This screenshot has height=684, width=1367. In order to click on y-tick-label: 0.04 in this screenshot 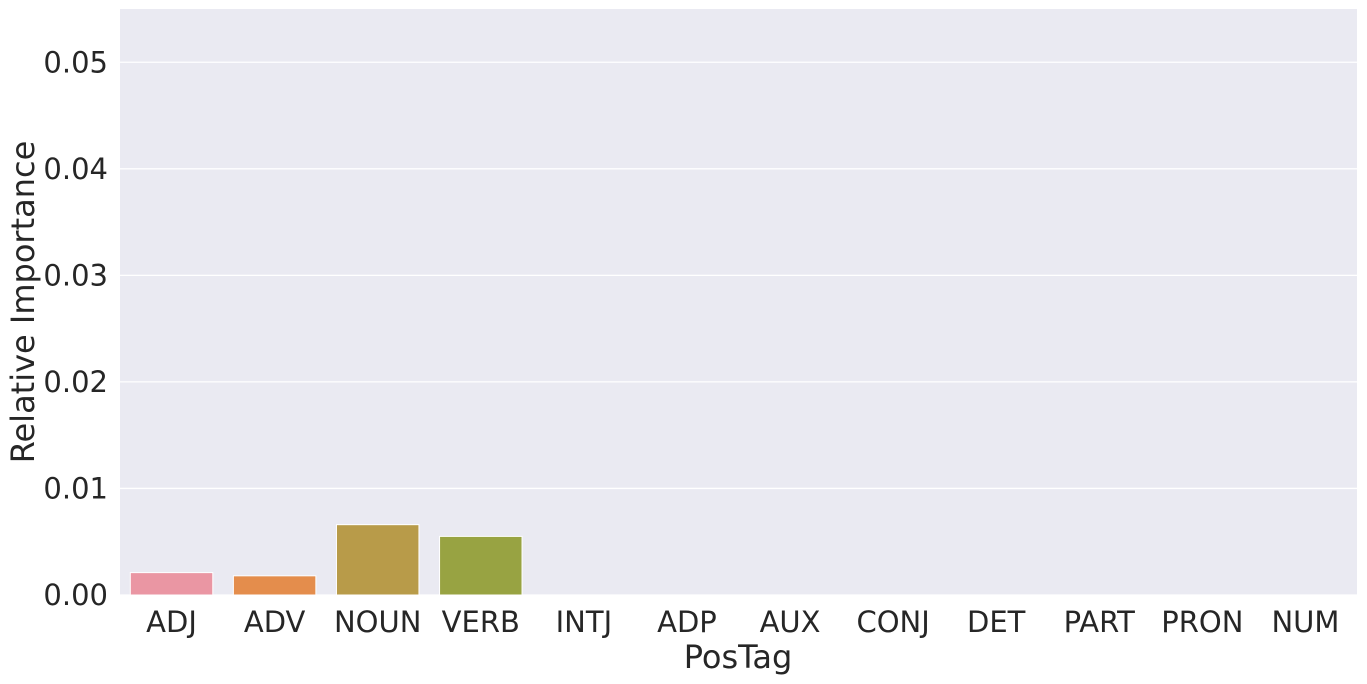, I will do `click(75, 169)`.